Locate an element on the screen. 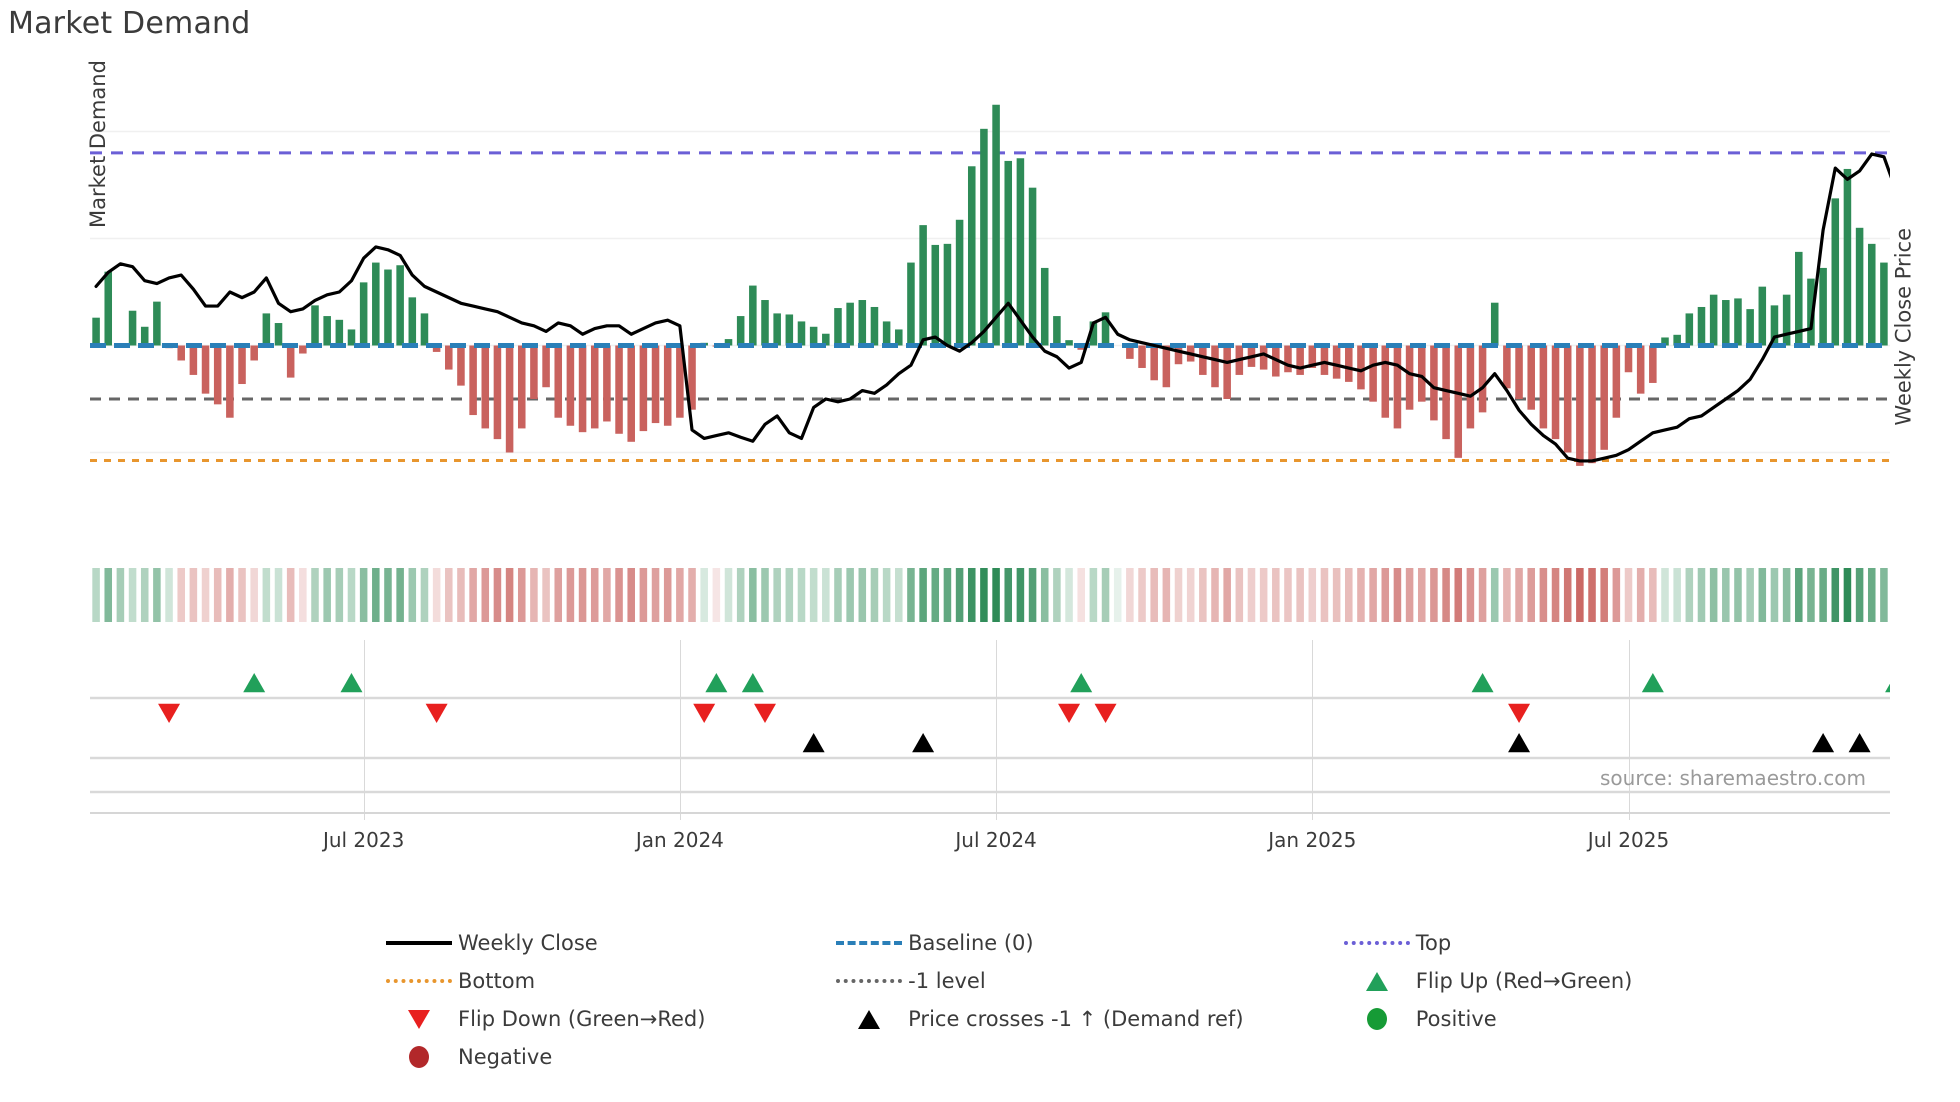 This screenshot has height=1102, width=1960. legend-row: Weekly Close Baseline (0) Top is located at coordinates (1060, 943).